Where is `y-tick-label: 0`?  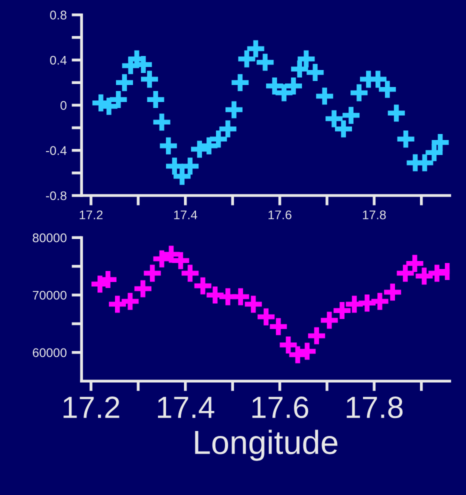 y-tick-label: 0 is located at coordinates (63, 105).